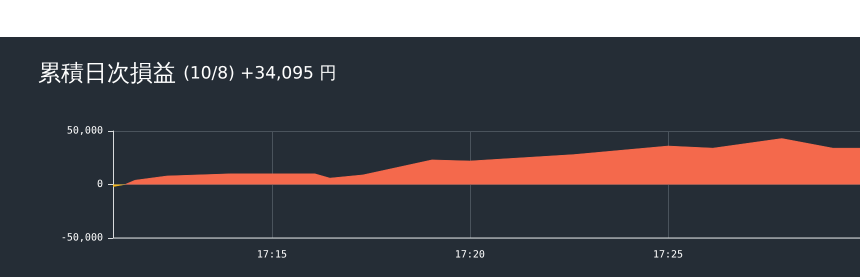 This screenshot has height=277, width=860. I want to click on y-tick-label: -50,000, so click(81, 238).